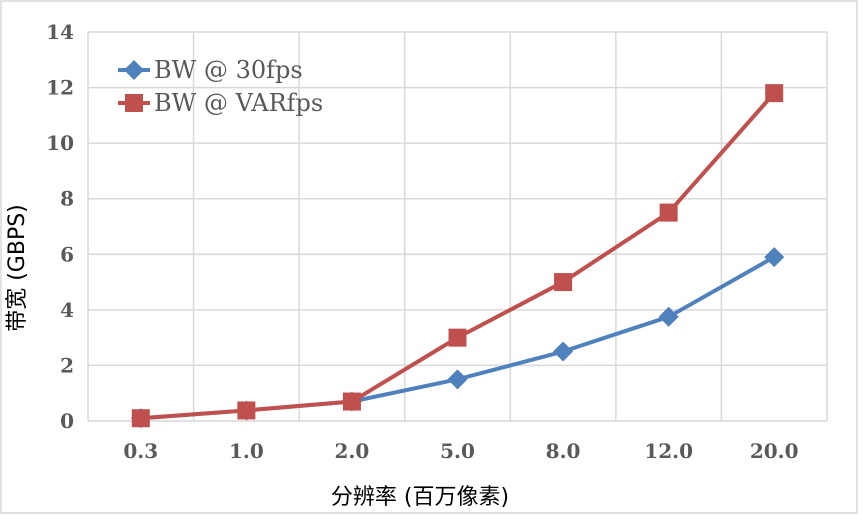 This screenshot has height=516, width=864. I want to click on y-tick-label: 4, so click(67, 310).